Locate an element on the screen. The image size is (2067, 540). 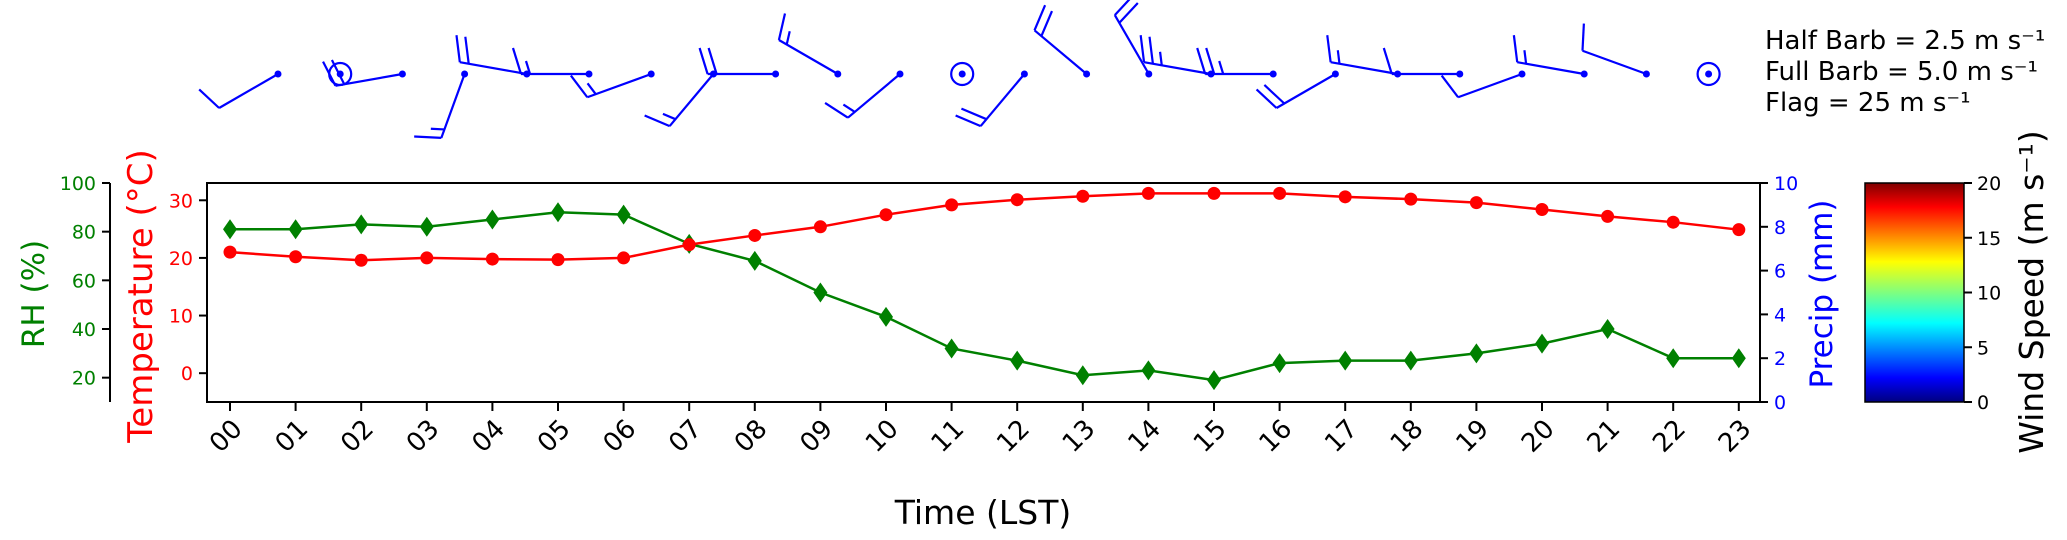
x-tick-label: 14 is located at coordinates (1144, 436).